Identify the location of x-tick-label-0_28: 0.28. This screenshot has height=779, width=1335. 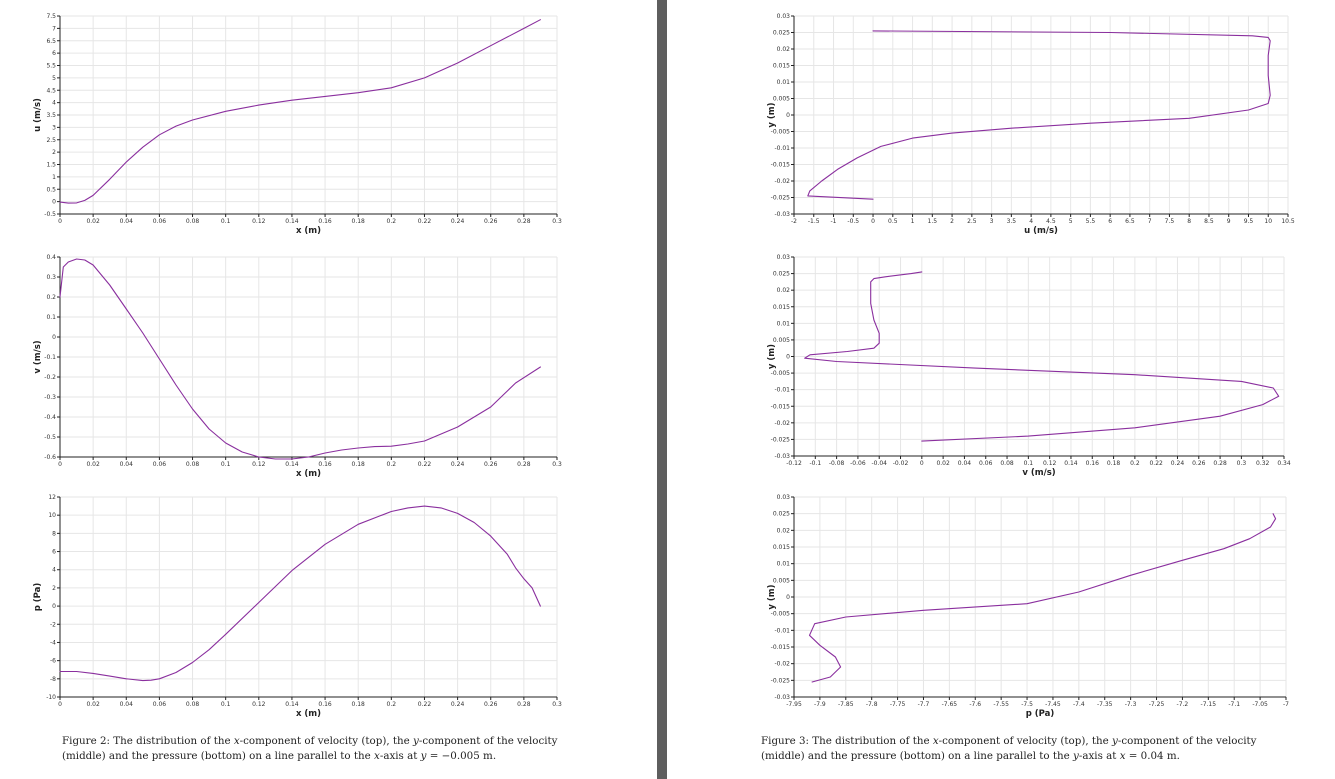
(524, 704).